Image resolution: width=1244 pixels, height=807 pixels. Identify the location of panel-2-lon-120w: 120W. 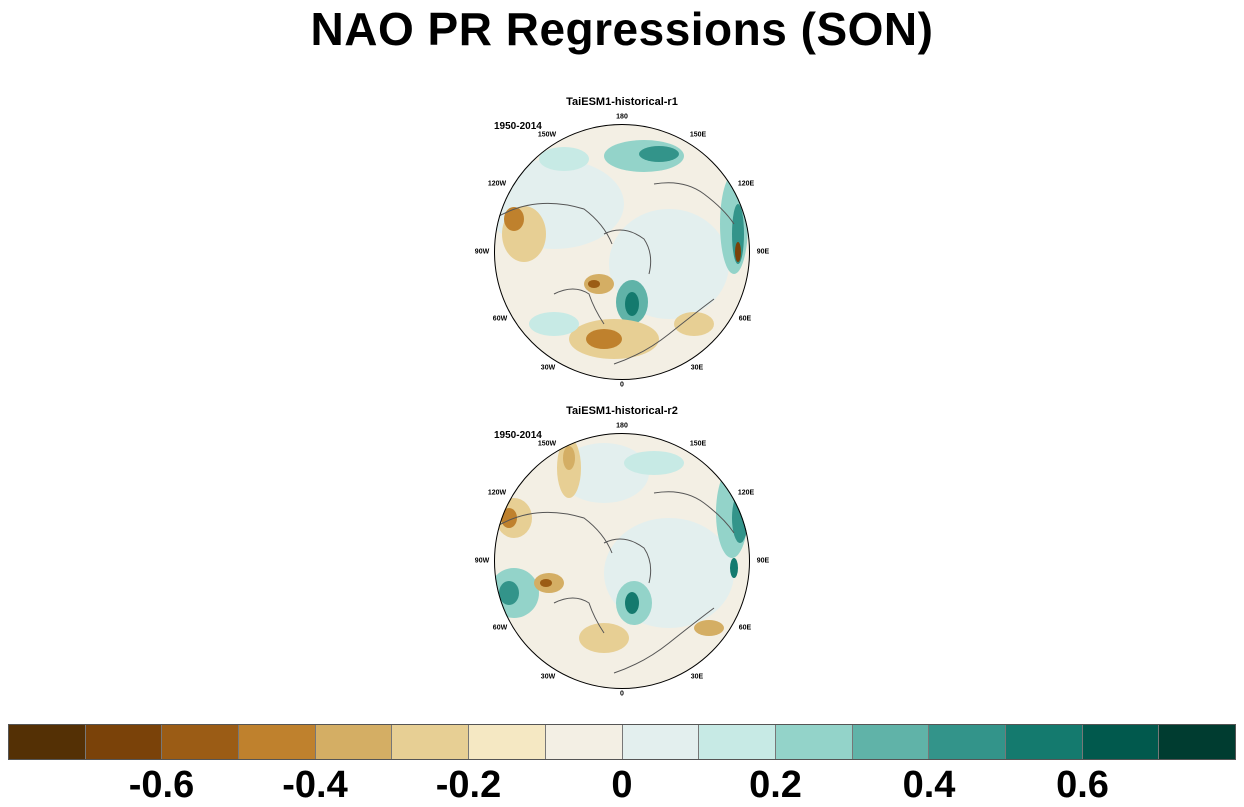
(497, 493).